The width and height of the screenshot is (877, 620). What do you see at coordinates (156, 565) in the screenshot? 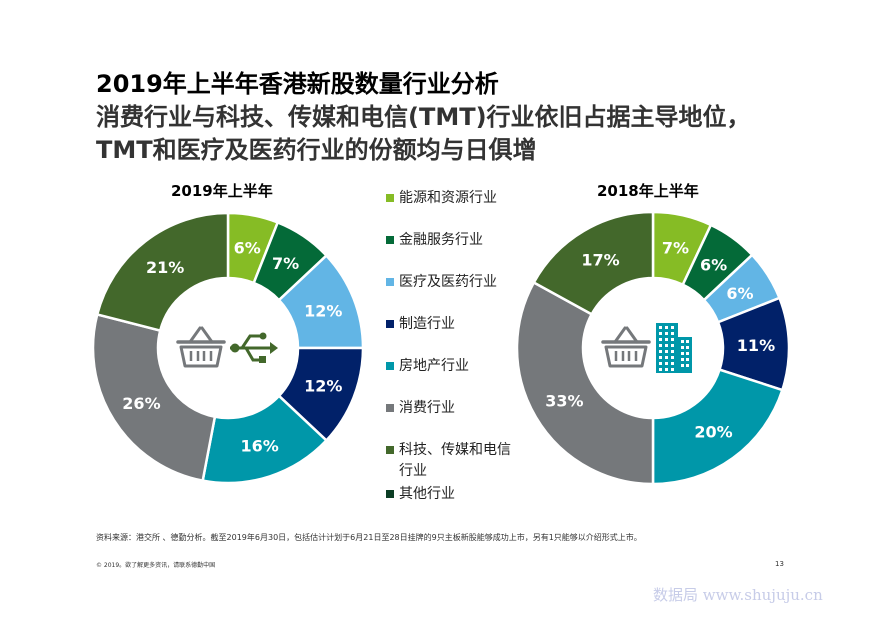
I see `copyright-text: © 2019。欲了解更多资讯，请联系德勤中国` at bounding box center [156, 565].